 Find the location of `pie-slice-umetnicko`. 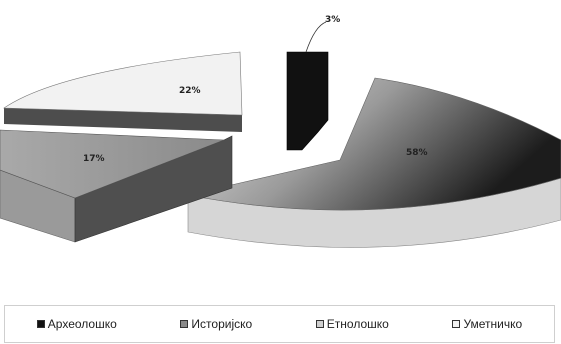

pie-slice-umetnicko is located at coordinates (123, 91).